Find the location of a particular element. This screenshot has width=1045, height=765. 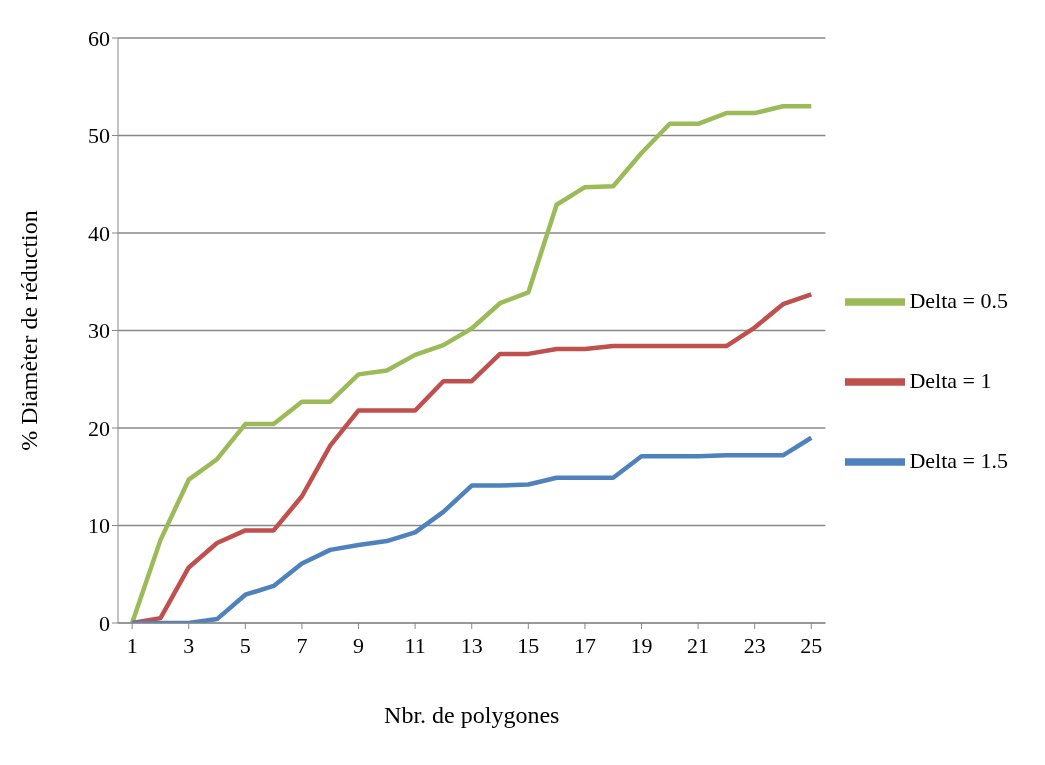

y-tick-label: 0 is located at coordinates (104, 623).